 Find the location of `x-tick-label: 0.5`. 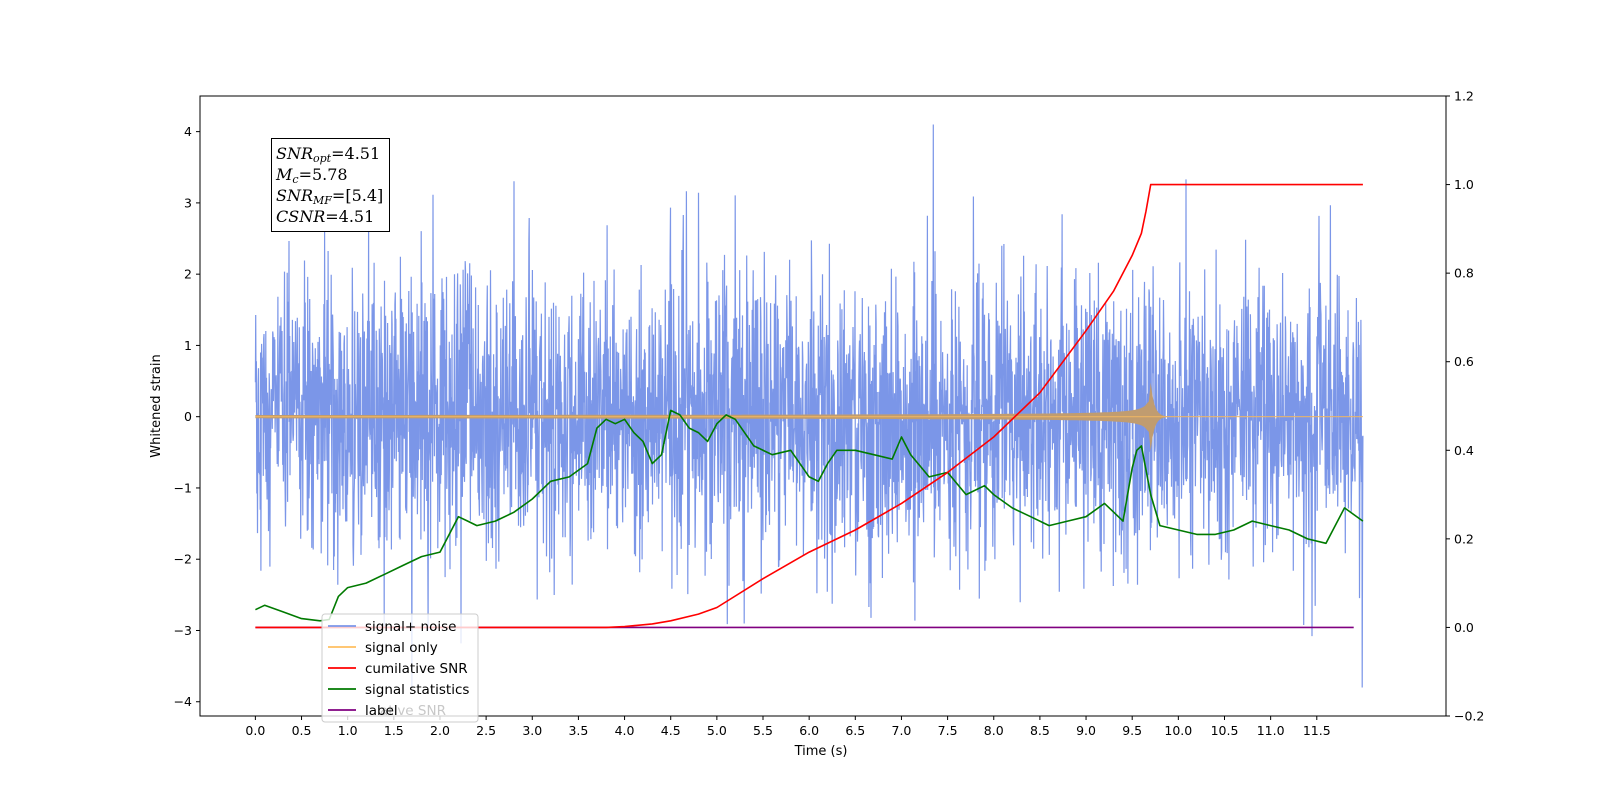

x-tick-label: 0.5 is located at coordinates (302, 730).